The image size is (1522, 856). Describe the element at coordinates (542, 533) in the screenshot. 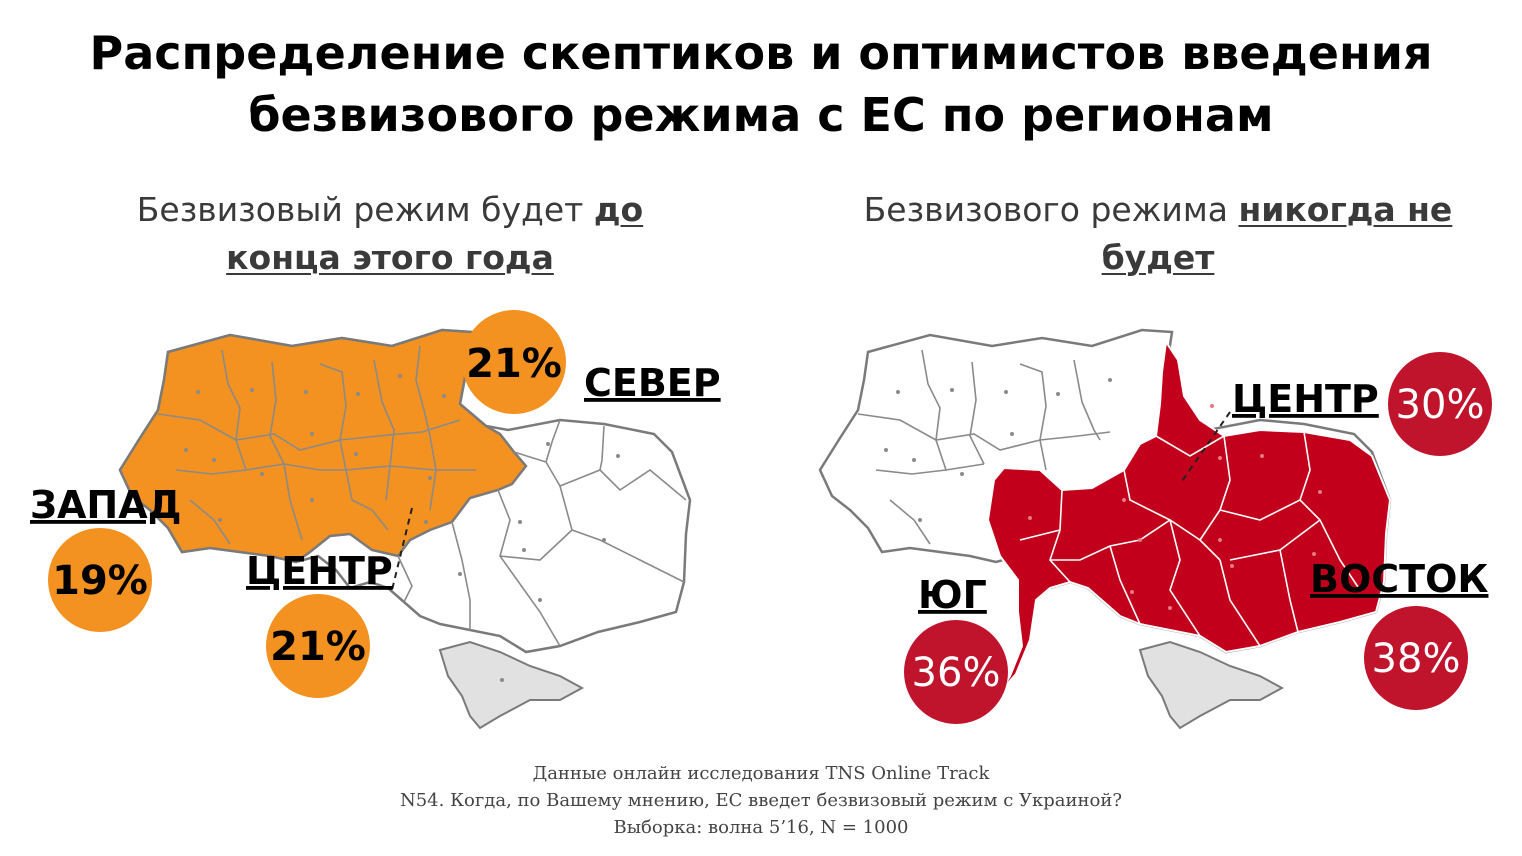

I see `left-white-borders` at that location.